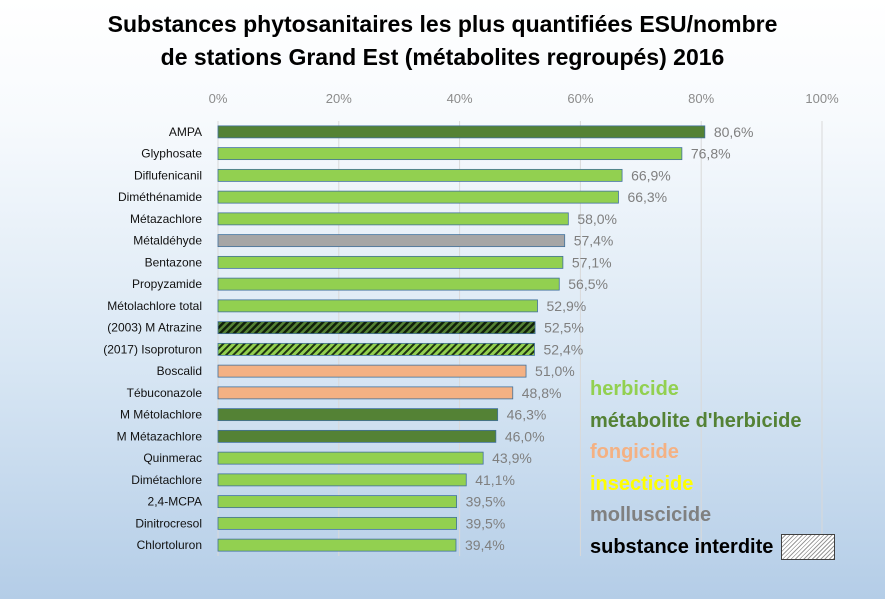 This screenshot has width=885, height=599. Describe the element at coordinates (175, 502) in the screenshot. I see `category-label: 2,4-MCPA` at that location.